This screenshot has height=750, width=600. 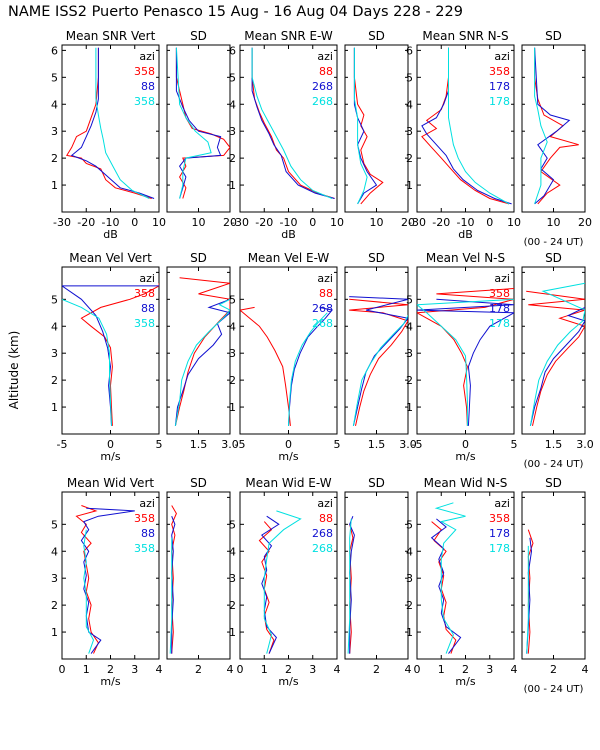 I want to click on legend-entry-blue: 178, so click(x=499, y=308).